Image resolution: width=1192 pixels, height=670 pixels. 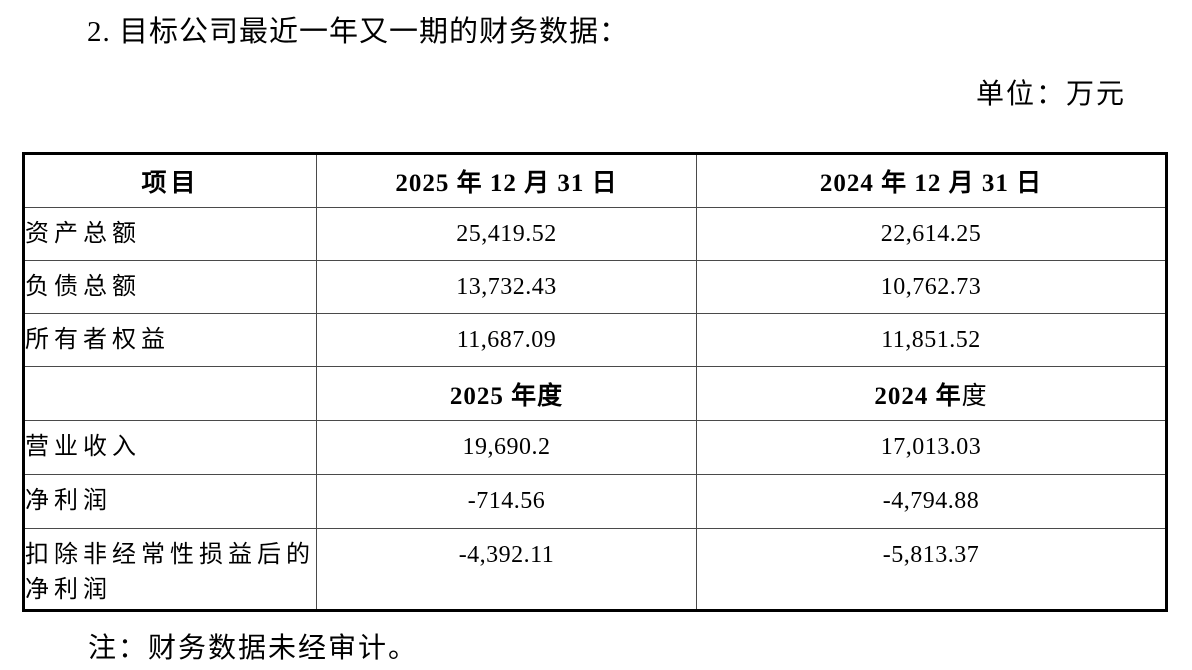 I want to click on table-row-net-profit: 净利润 -714.56 -4,794.88, so click(x=595, y=501).